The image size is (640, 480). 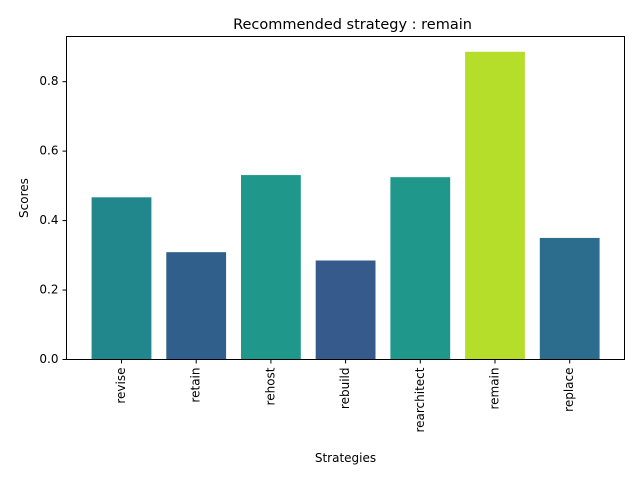 I want to click on y-tick-label: 0.4, so click(x=48, y=220).